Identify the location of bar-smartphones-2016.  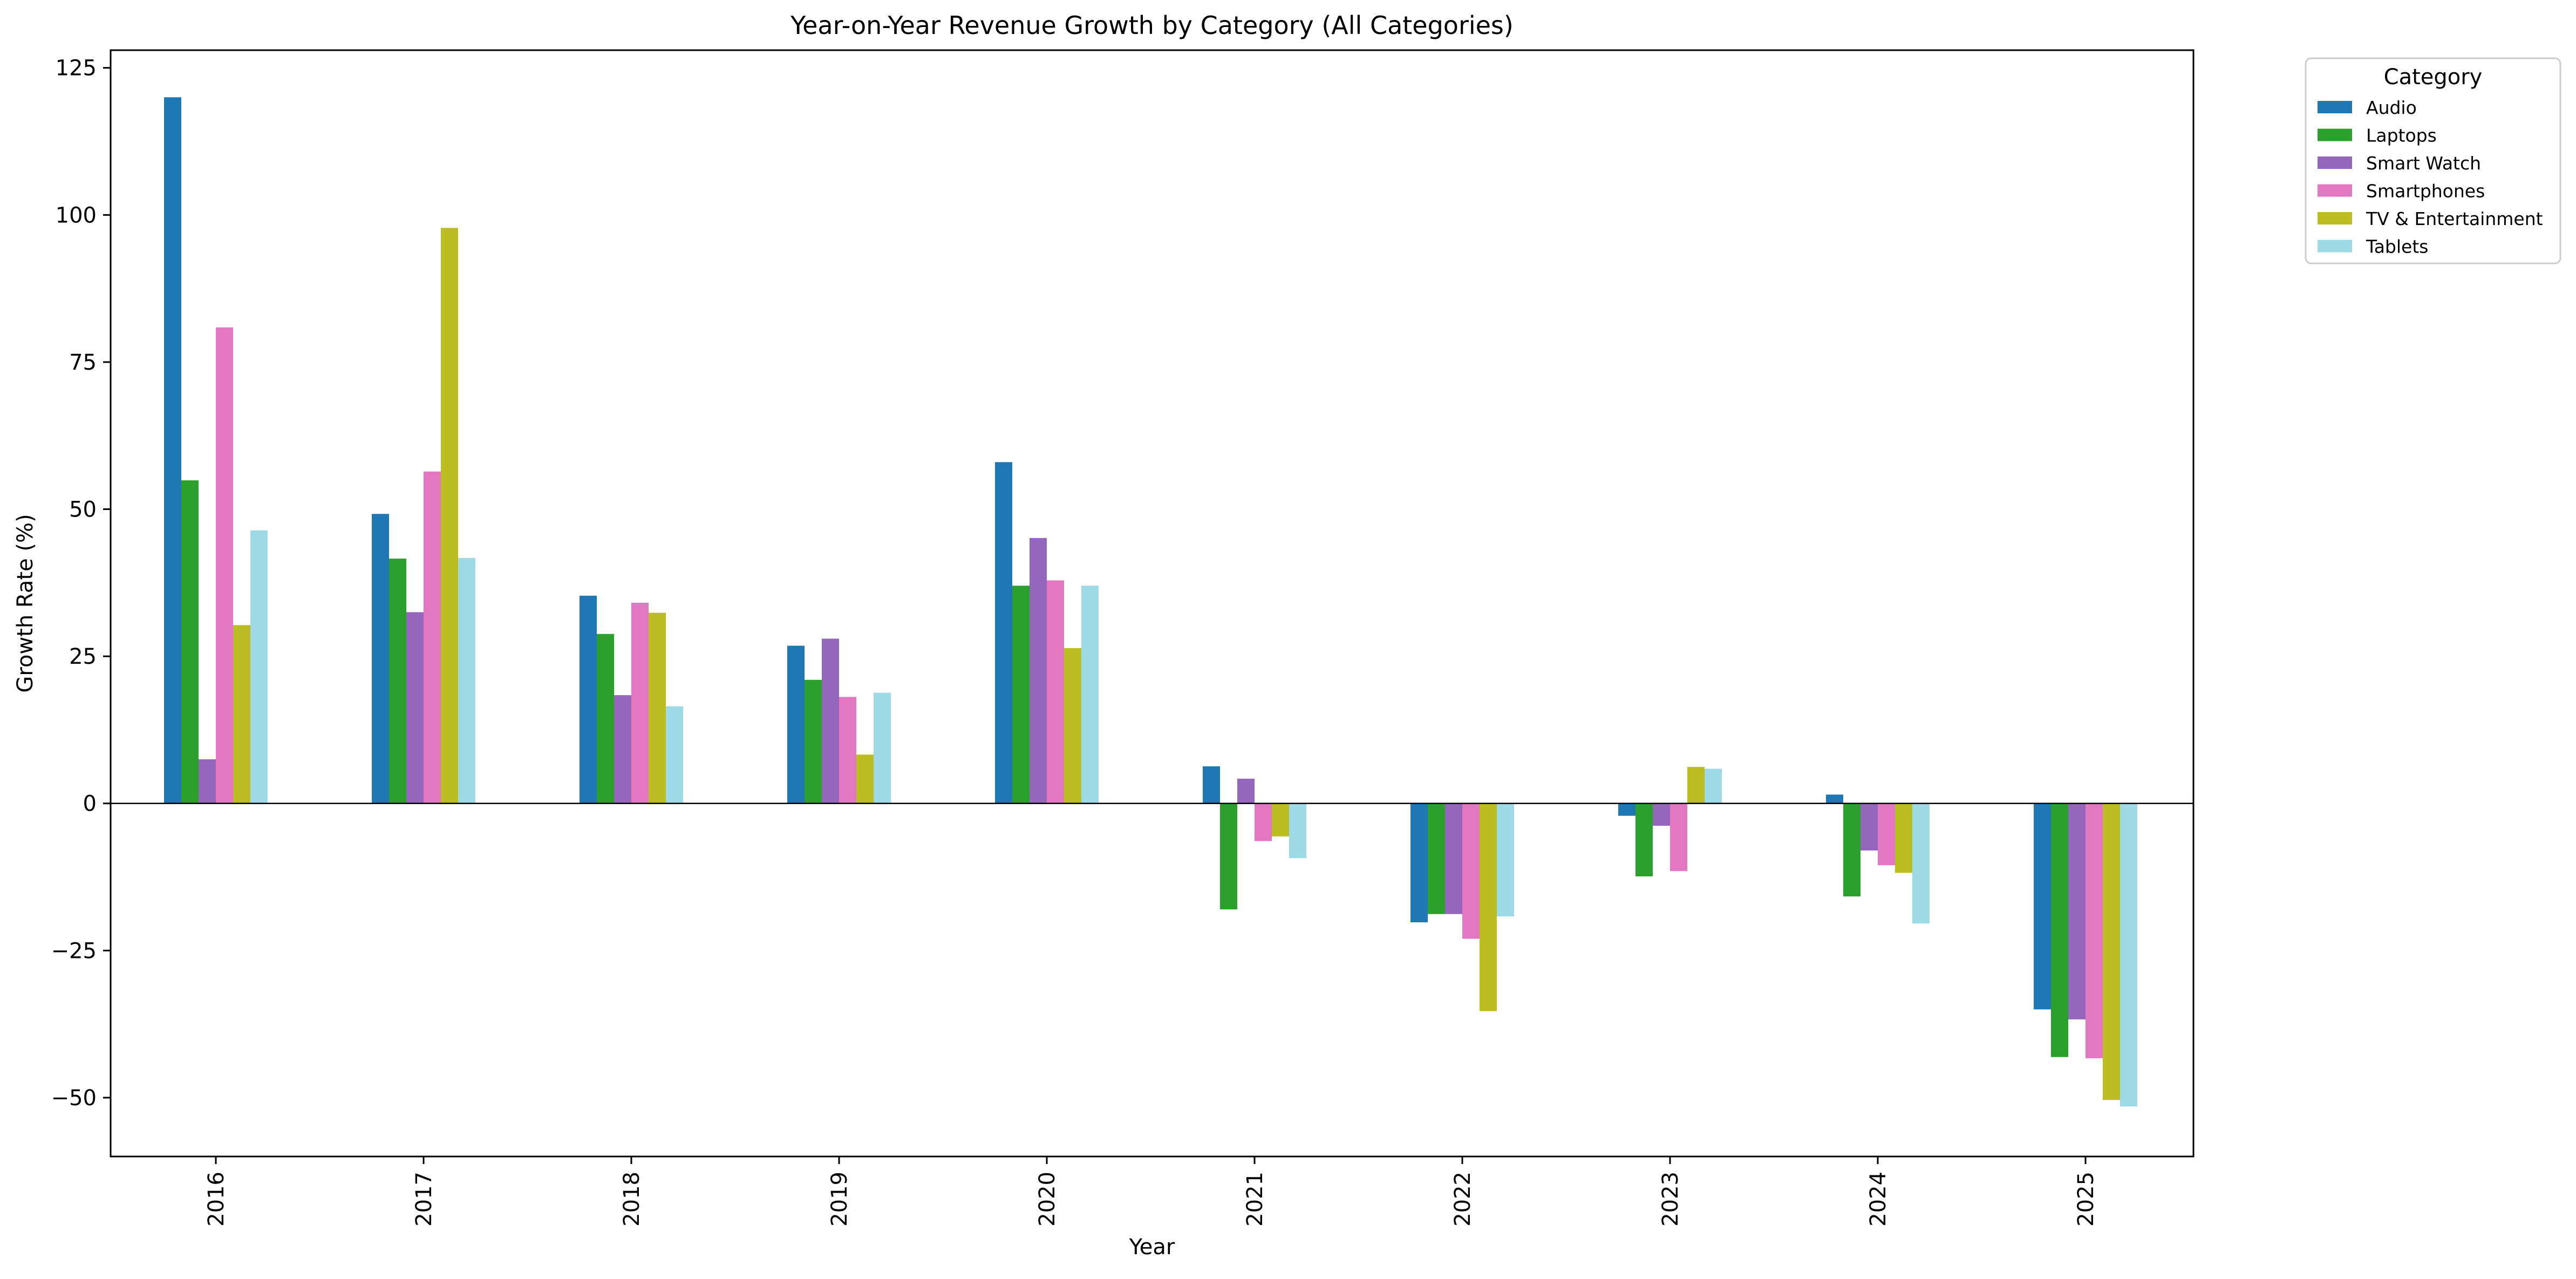
(224, 565).